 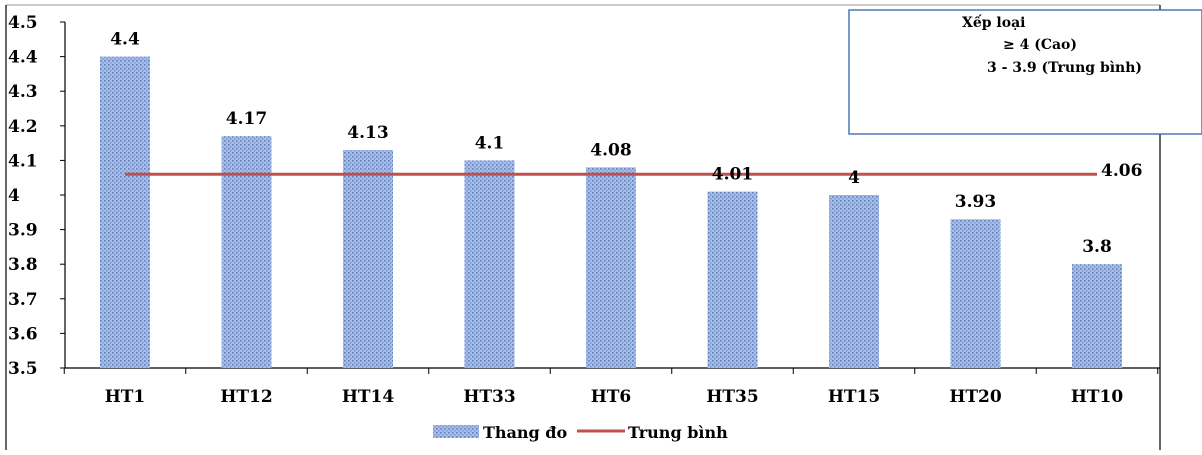 What do you see at coordinates (1097, 247) in the screenshot?
I see `data-label: 3.8` at bounding box center [1097, 247].